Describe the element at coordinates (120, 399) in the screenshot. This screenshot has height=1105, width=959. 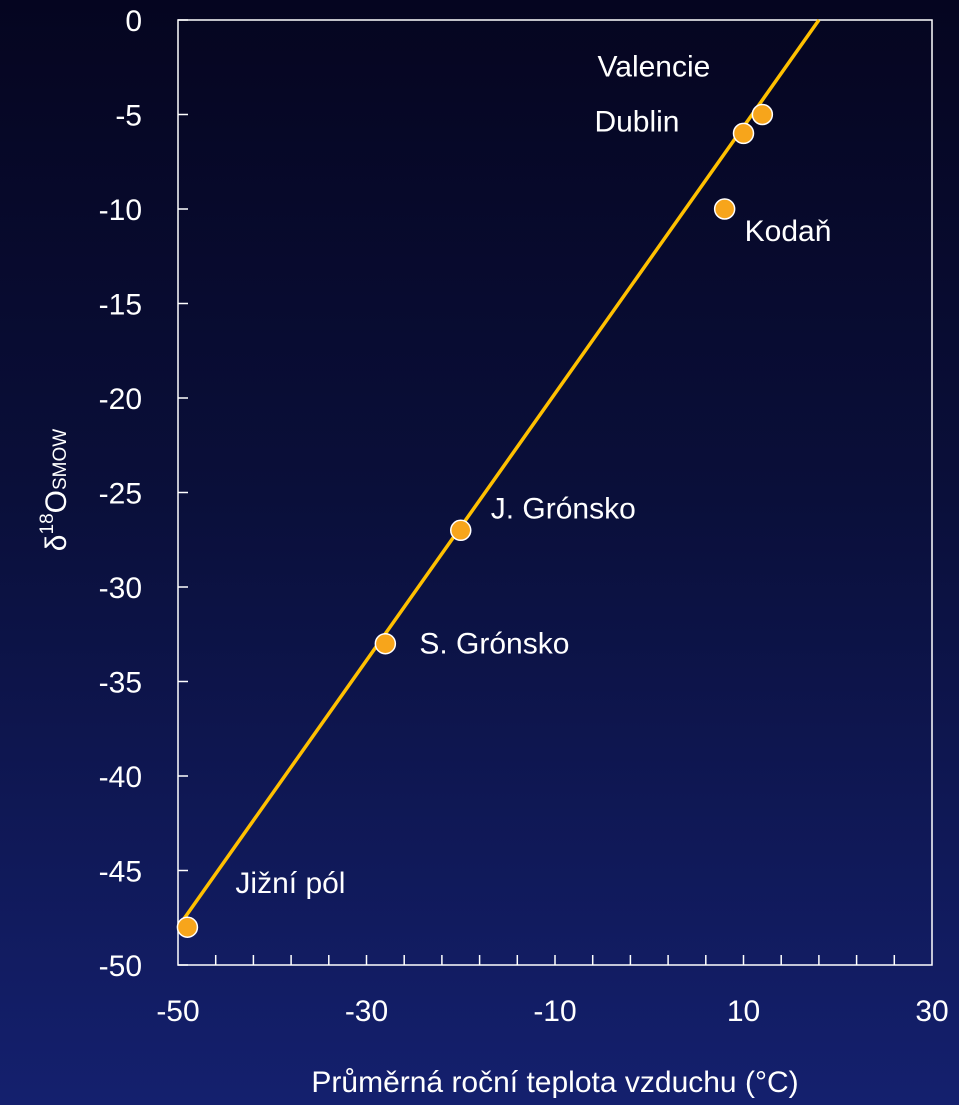
I see `y-tick-label: -20` at that location.